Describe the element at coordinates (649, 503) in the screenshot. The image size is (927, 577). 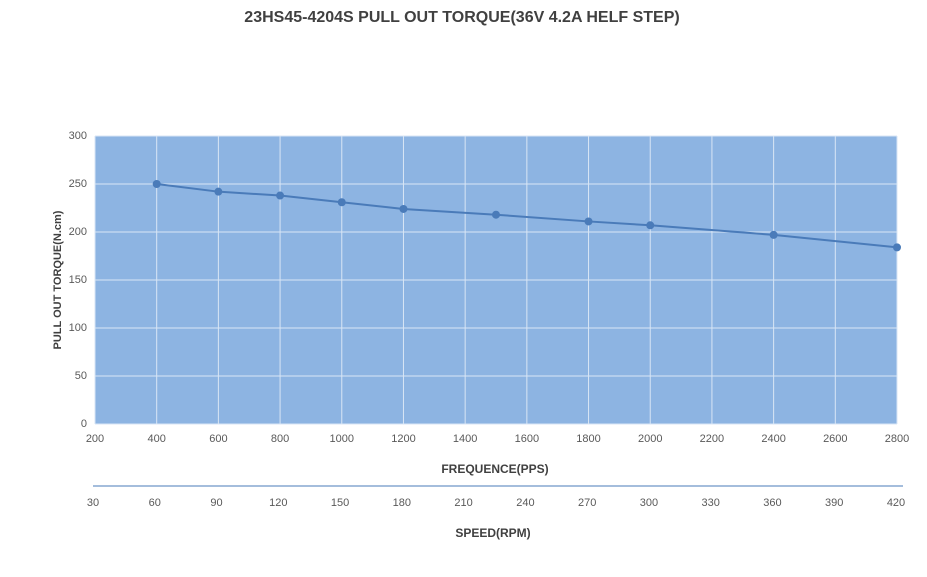
I see `x2-tick-label: 300` at that location.